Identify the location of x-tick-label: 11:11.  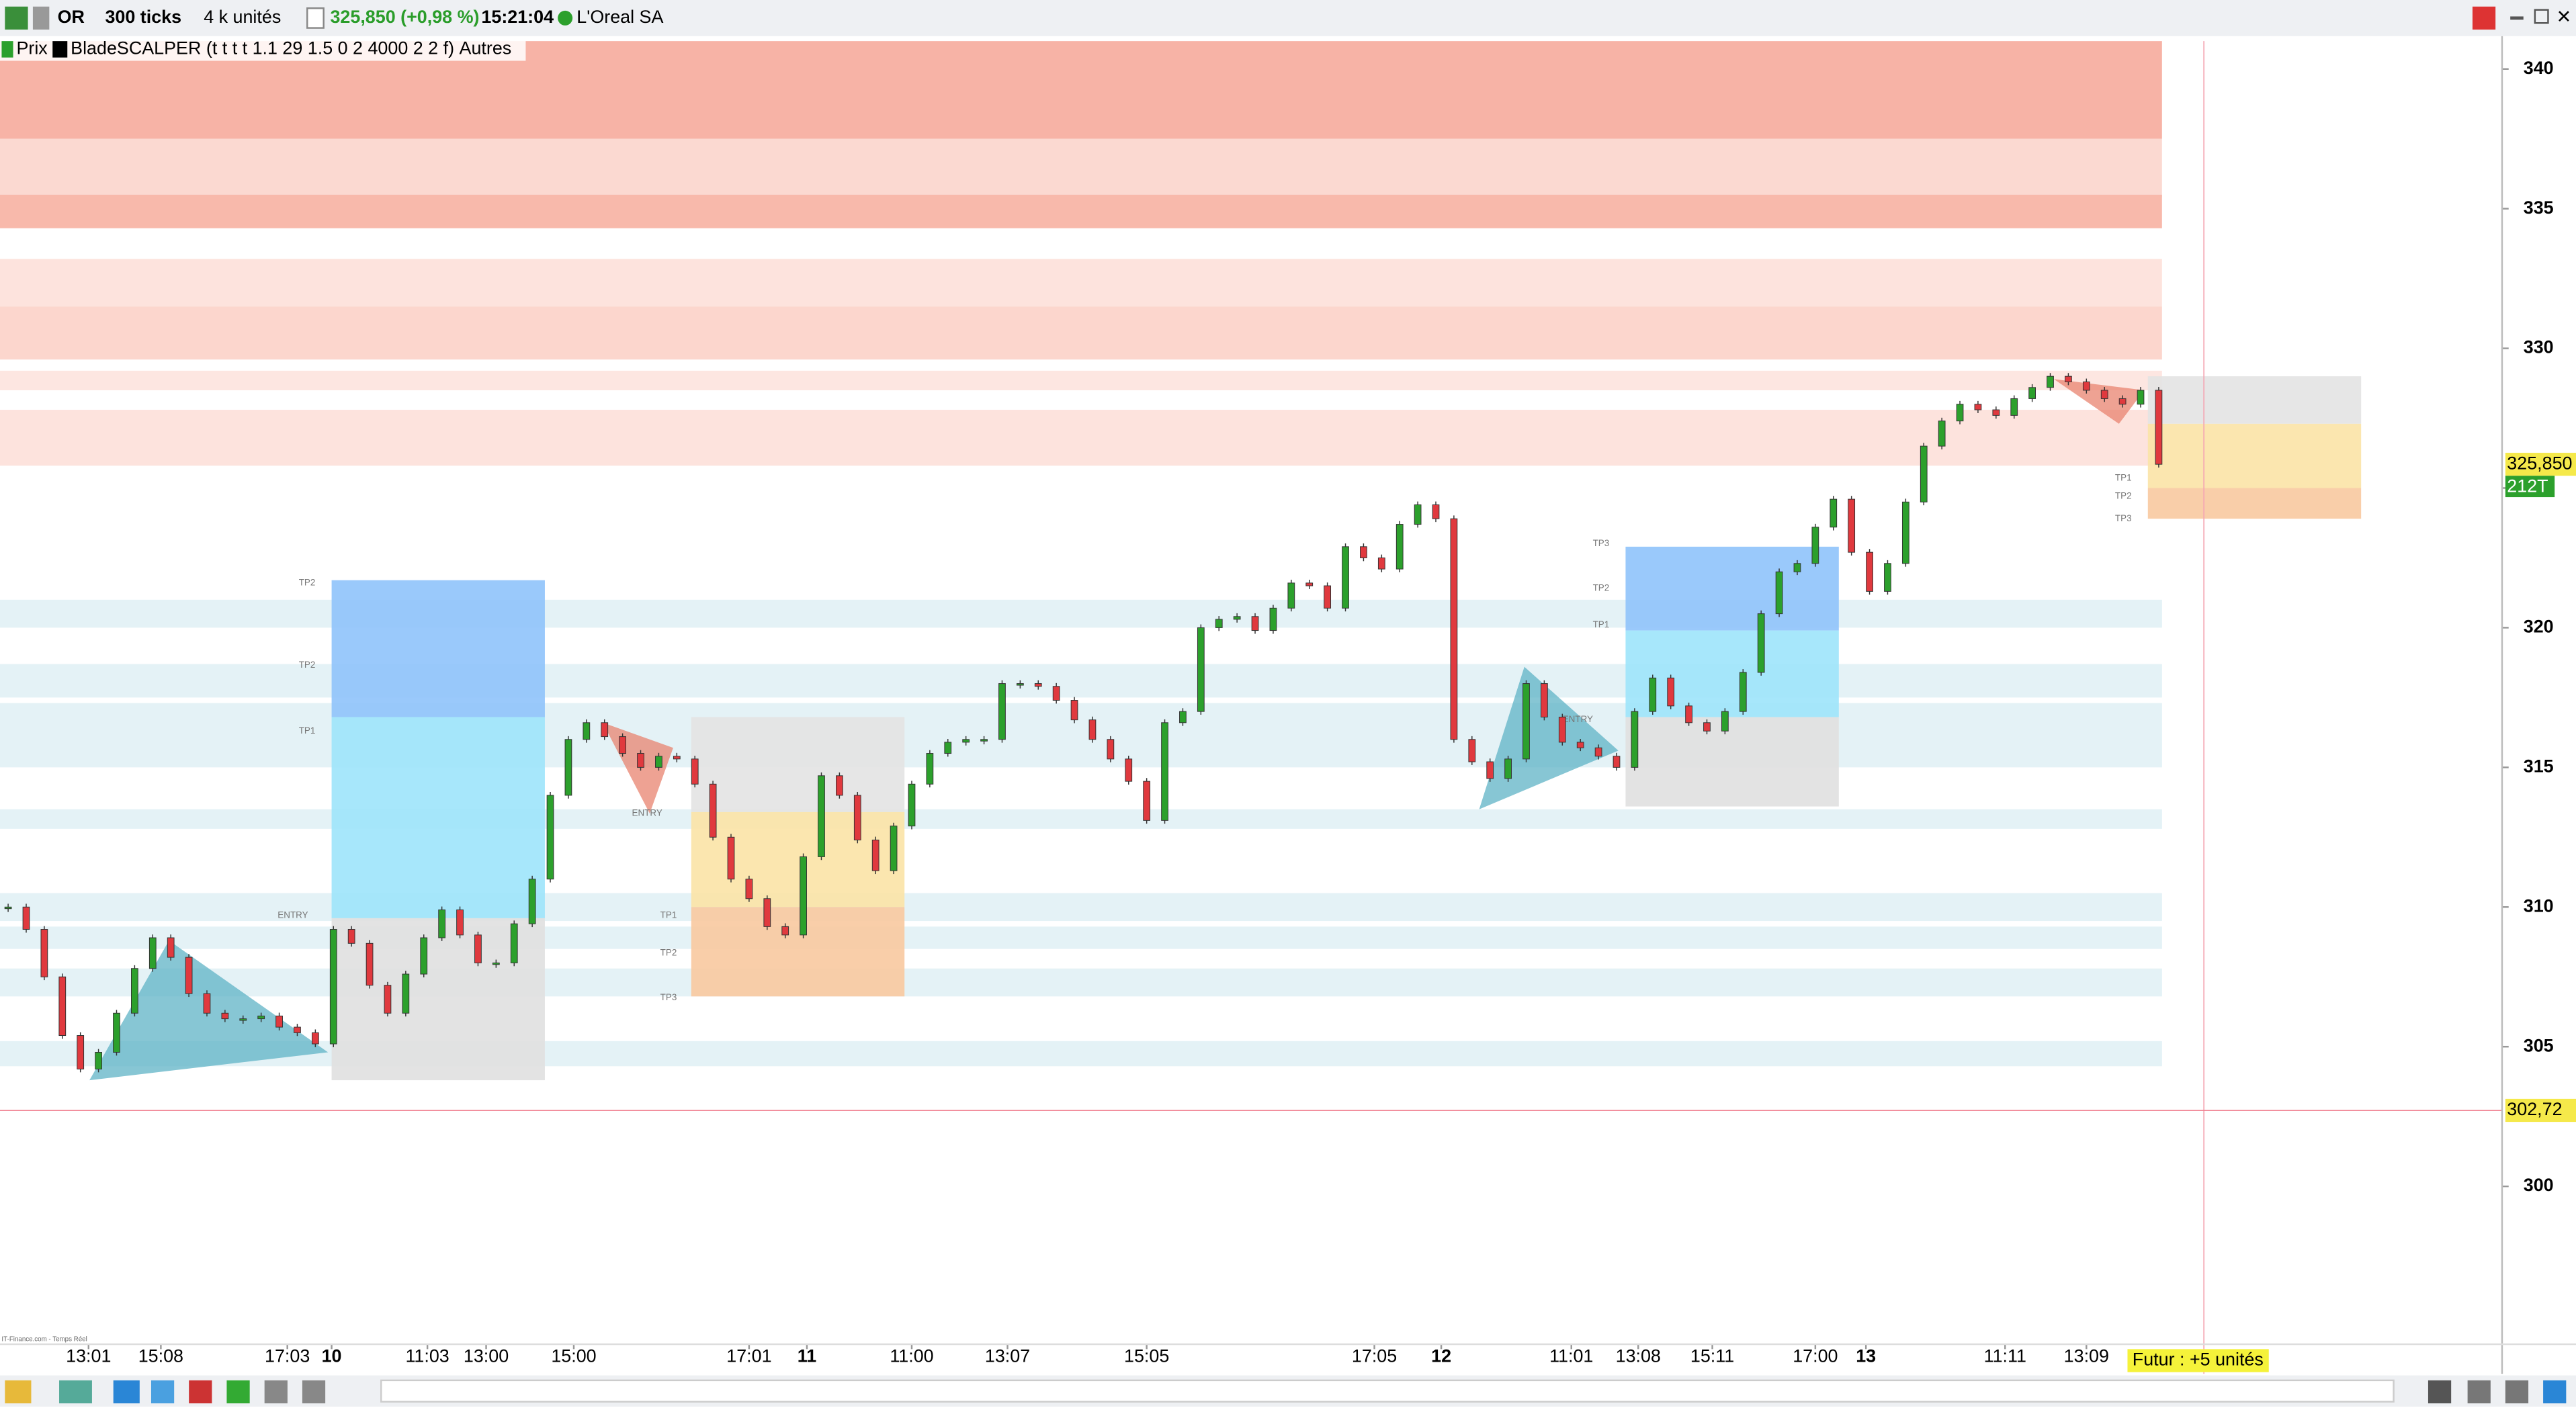
(2005, 1356).